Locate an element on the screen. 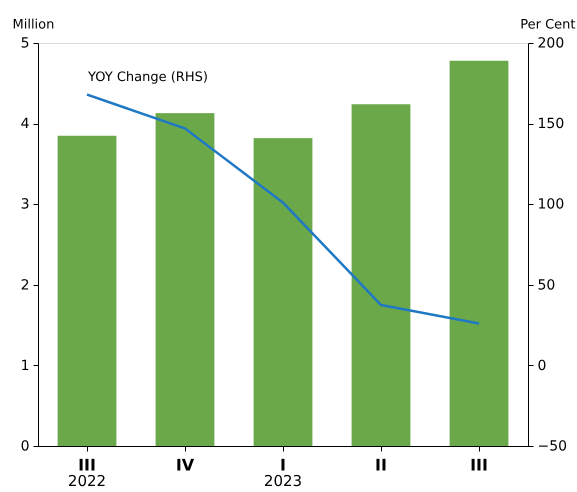  y2-tick-label: −50 is located at coordinates (553, 446).